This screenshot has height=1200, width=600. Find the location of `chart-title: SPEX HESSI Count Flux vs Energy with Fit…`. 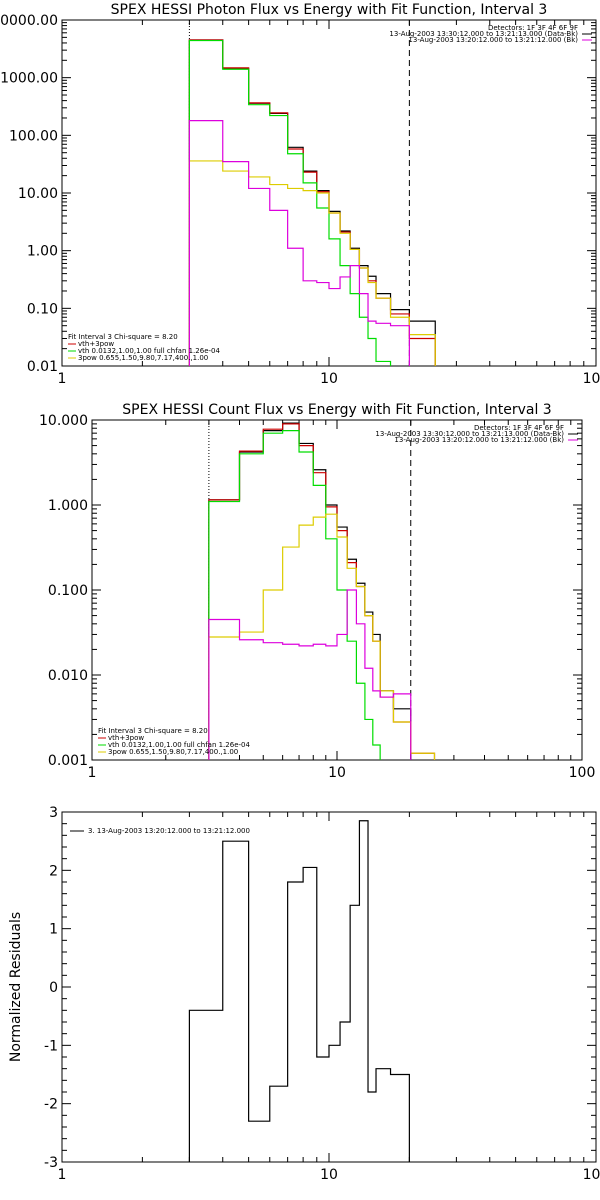

chart-title: SPEX HESSI Count Flux vs Energy with Fit… is located at coordinates (336, 410).